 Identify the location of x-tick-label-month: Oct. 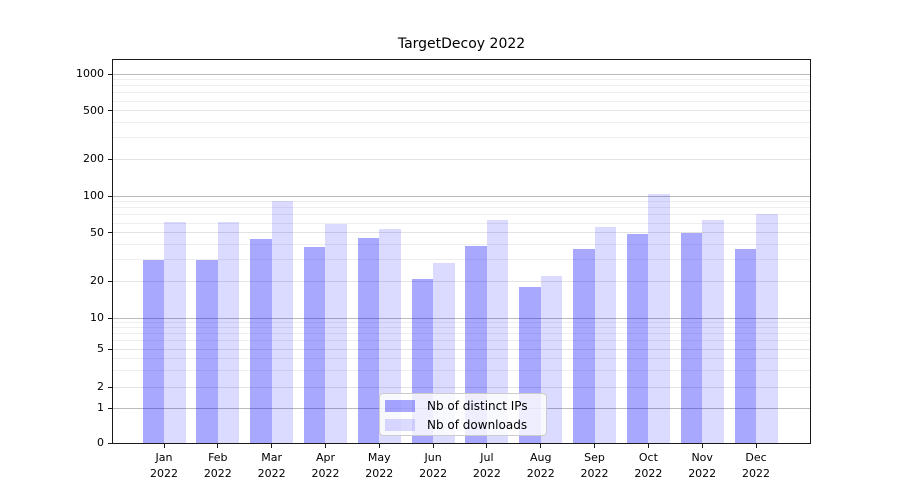
(648, 457).